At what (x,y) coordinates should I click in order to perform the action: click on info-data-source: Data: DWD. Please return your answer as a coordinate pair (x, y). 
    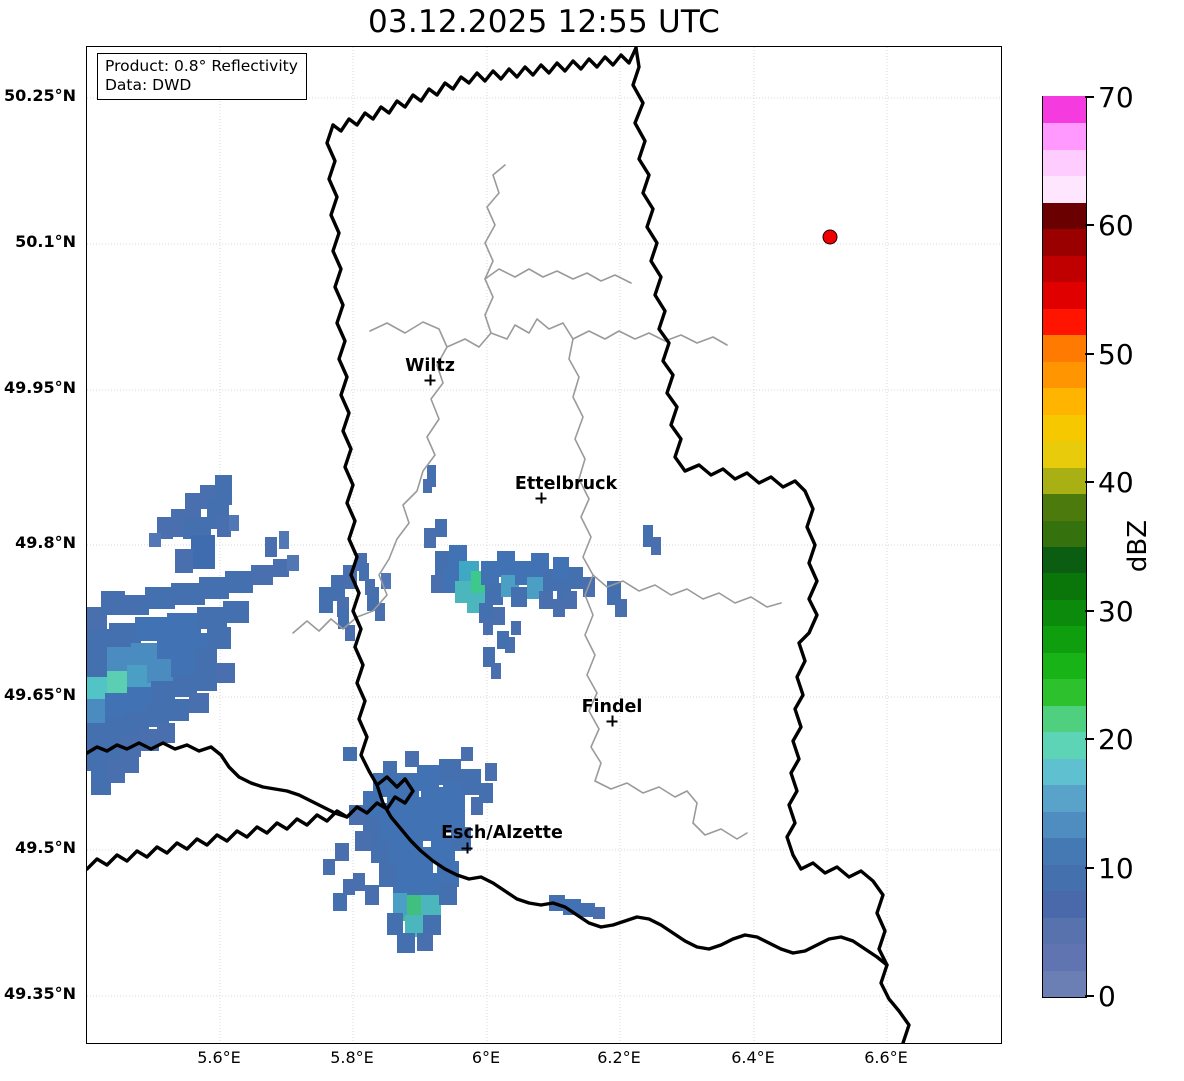
    Looking at the image, I should click on (148, 85).